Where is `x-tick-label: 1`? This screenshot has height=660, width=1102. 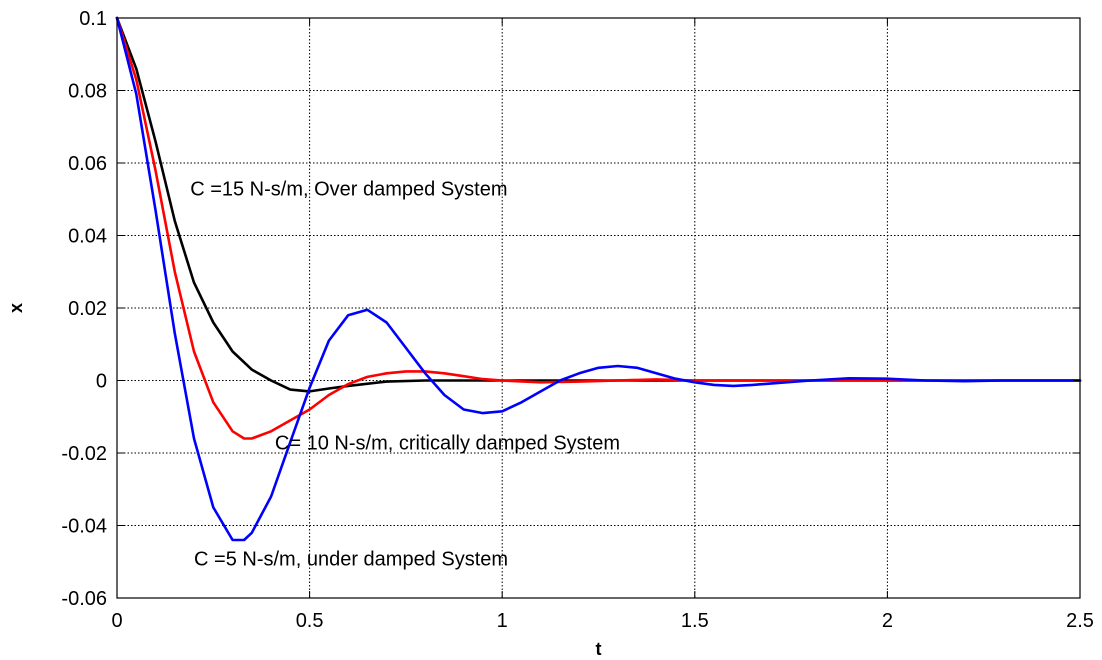 x-tick-label: 1 is located at coordinates (502, 621).